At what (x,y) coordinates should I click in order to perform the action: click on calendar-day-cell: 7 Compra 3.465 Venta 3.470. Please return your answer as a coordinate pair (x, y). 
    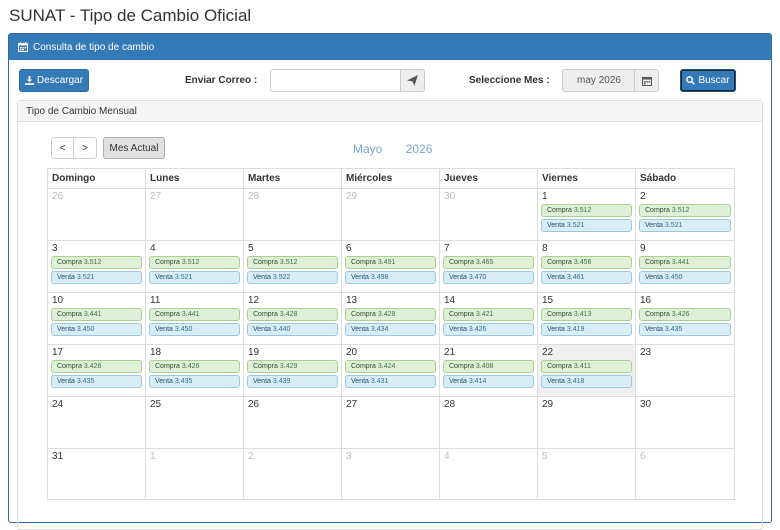
    Looking at the image, I should click on (489, 266).